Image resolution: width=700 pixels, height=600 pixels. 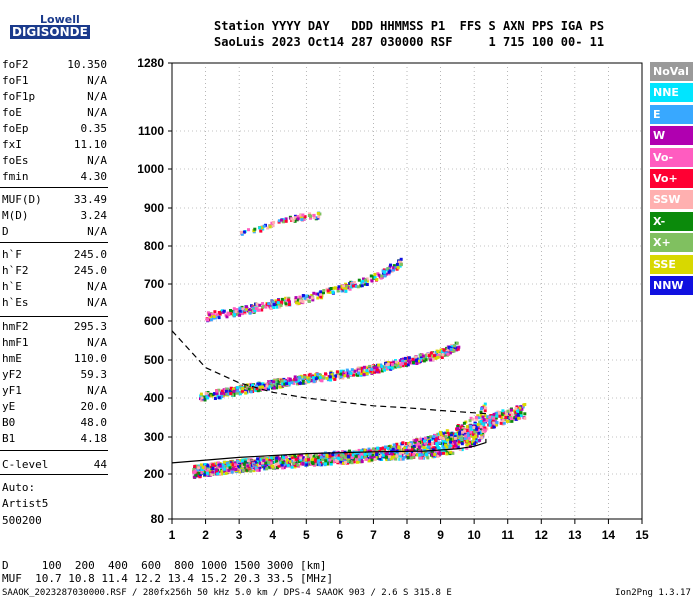 What do you see at coordinates (671, 200) in the screenshot?
I see `legend-item-ssw: SSW` at bounding box center [671, 200].